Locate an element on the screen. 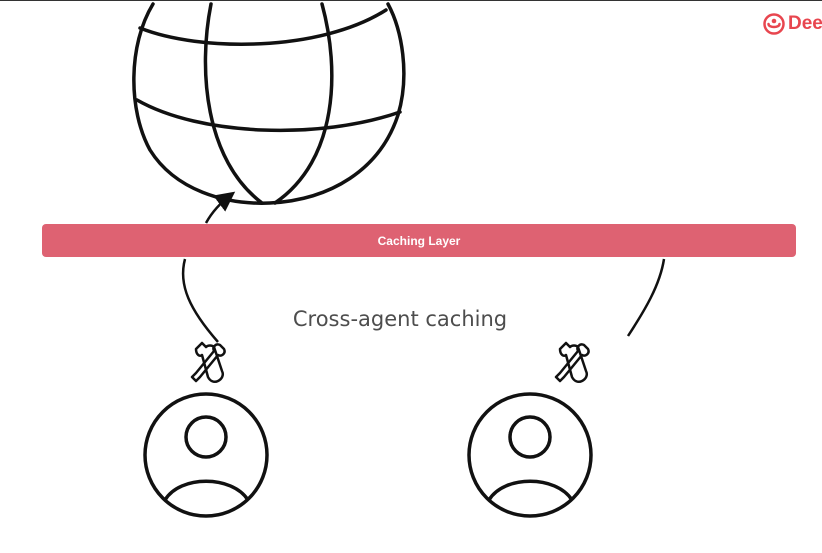 This screenshot has height=553, width=822. caching-layer-bar: Caching Layer is located at coordinates (419, 240).